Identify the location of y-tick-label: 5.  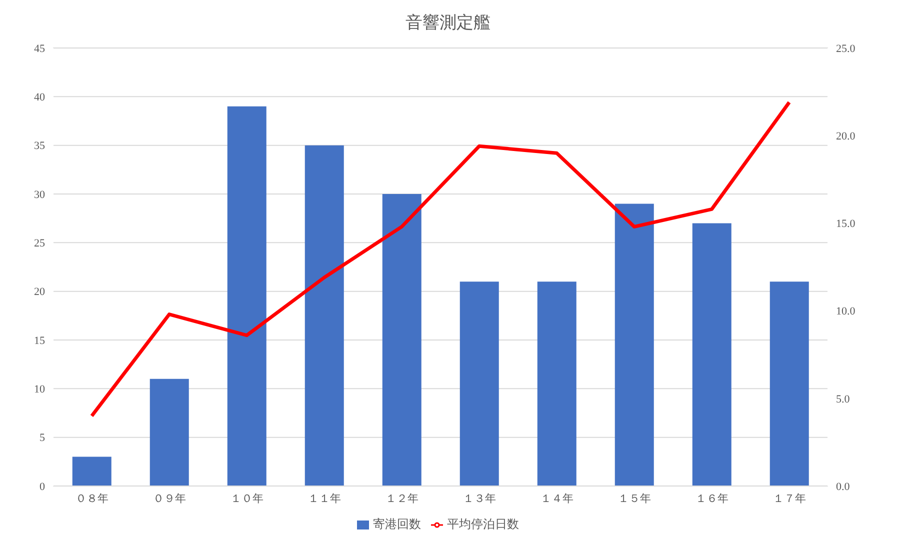
(43, 438).